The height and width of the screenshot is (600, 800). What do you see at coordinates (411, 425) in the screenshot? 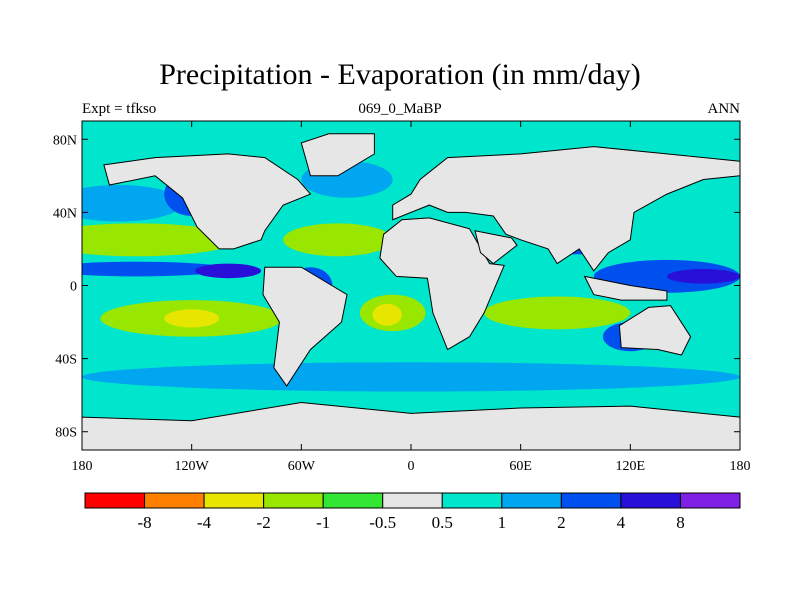
I see `continent-antarctica` at bounding box center [411, 425].